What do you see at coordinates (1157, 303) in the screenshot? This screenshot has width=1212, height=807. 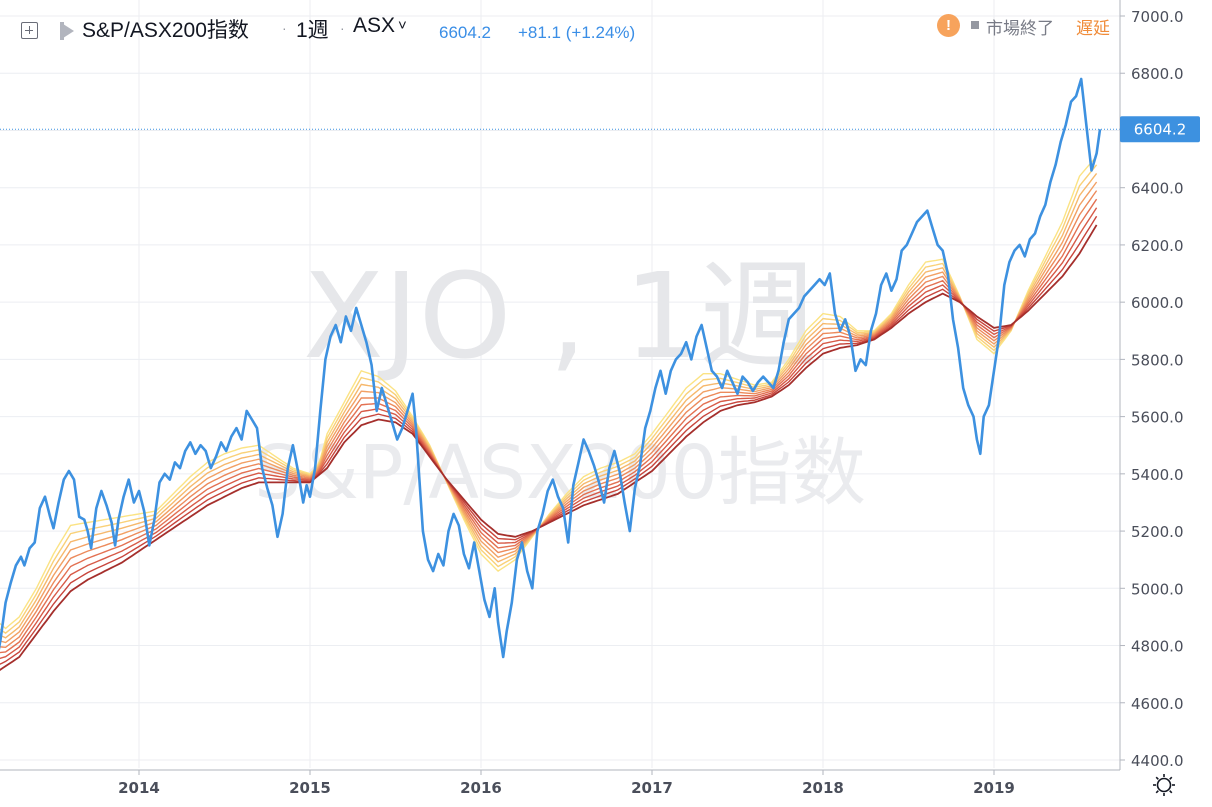 I see `price-tick-label: 6000.0` at bounding box center [1157, 303].